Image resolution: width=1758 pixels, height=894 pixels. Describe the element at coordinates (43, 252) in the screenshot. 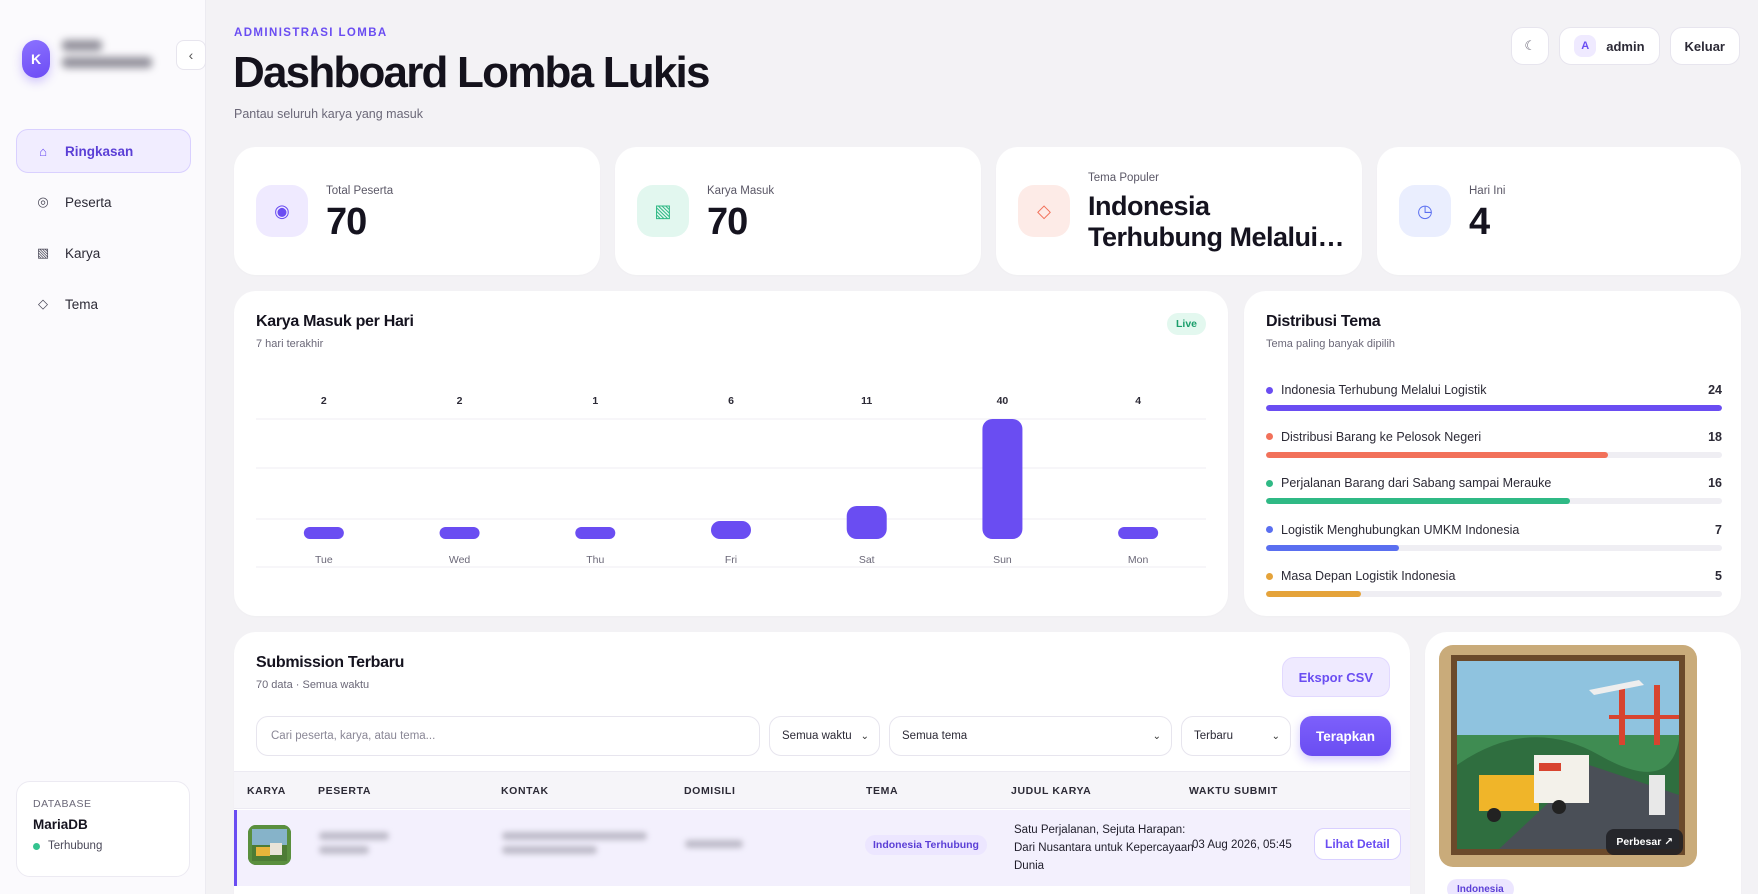

I see `artwork-icon: ▧` at that location.